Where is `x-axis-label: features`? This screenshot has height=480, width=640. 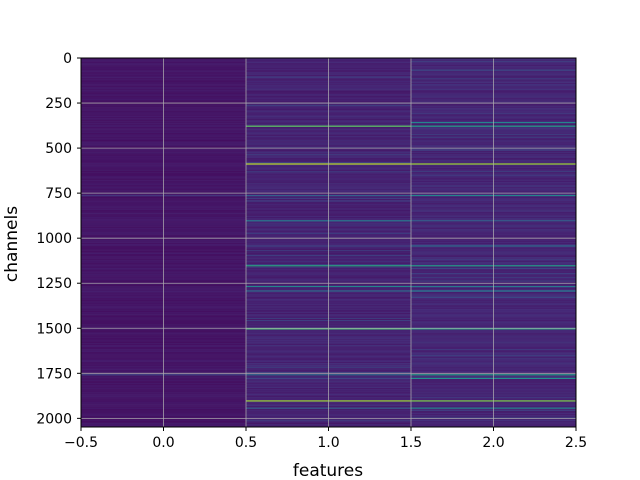
x-axis-label: features is located at coordinates (328, 470).